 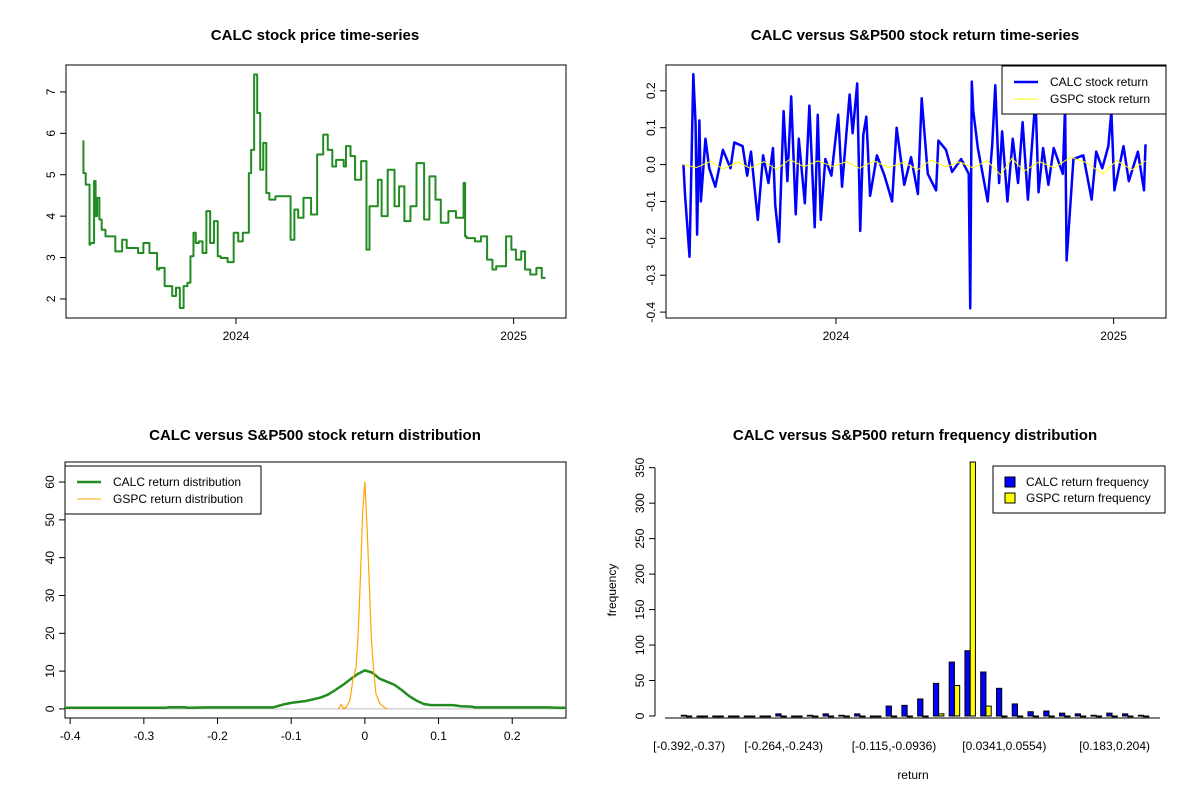 I want to click on x-tick-label: [-0.264,-0.243), so click(x=783, y=746).